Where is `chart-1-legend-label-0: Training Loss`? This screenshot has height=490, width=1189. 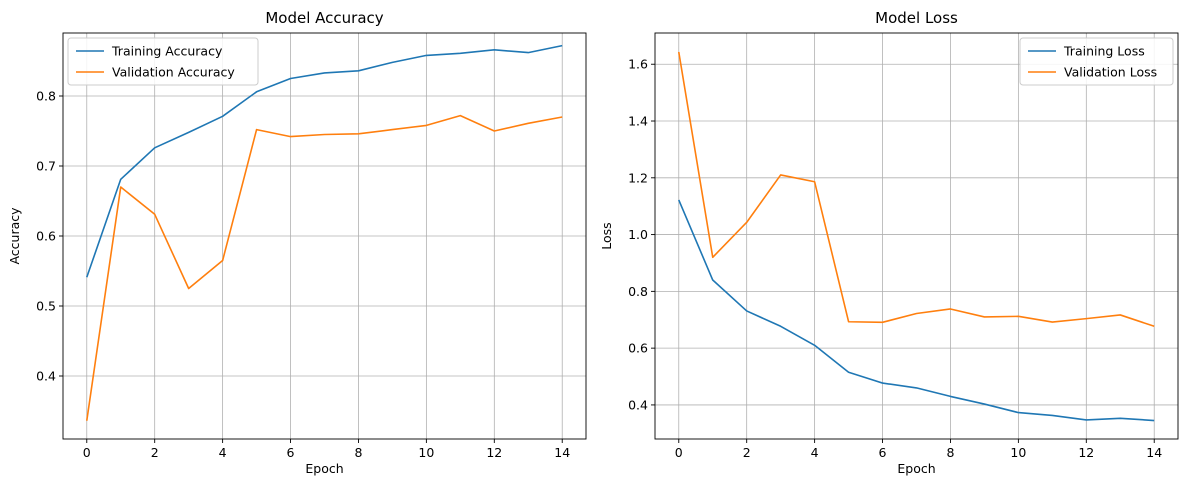 chart-1-legend-label-0: Training Loss is located at coordinates (1104, 51).